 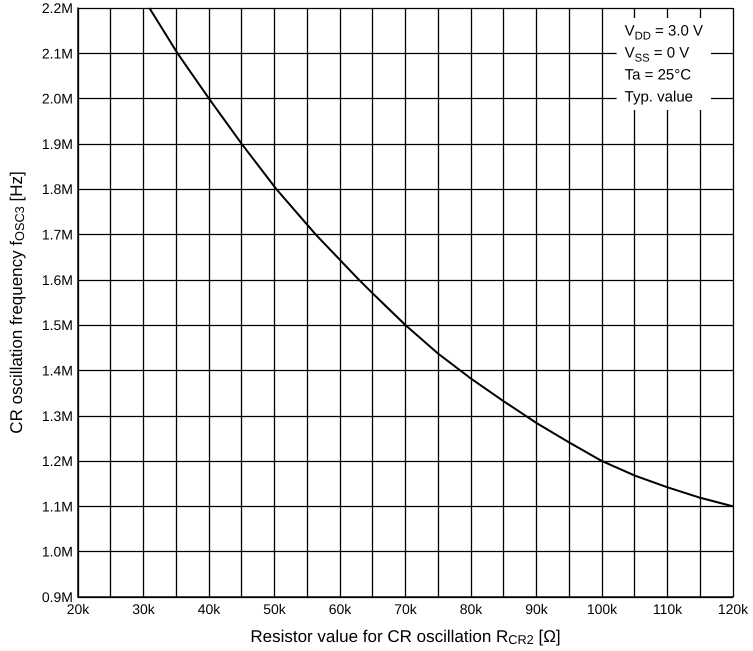 What do you see at coordinates (658, 97) in the screenshot?
I see `annotation: Typ. value` at bounding box center [658, 97].